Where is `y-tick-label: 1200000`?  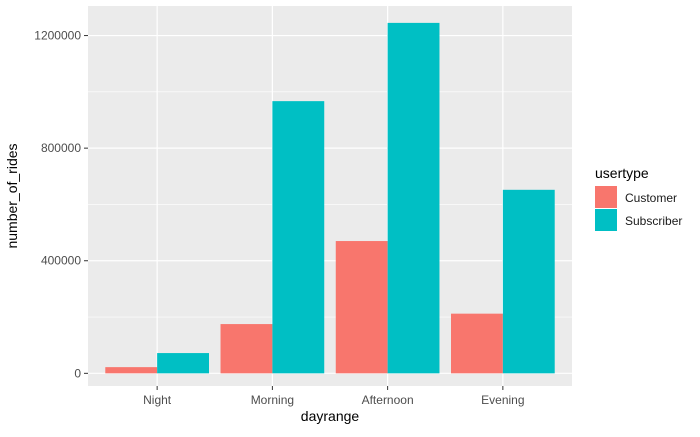
y-tick-label: 1200000 is located at coordinates (57, 36).